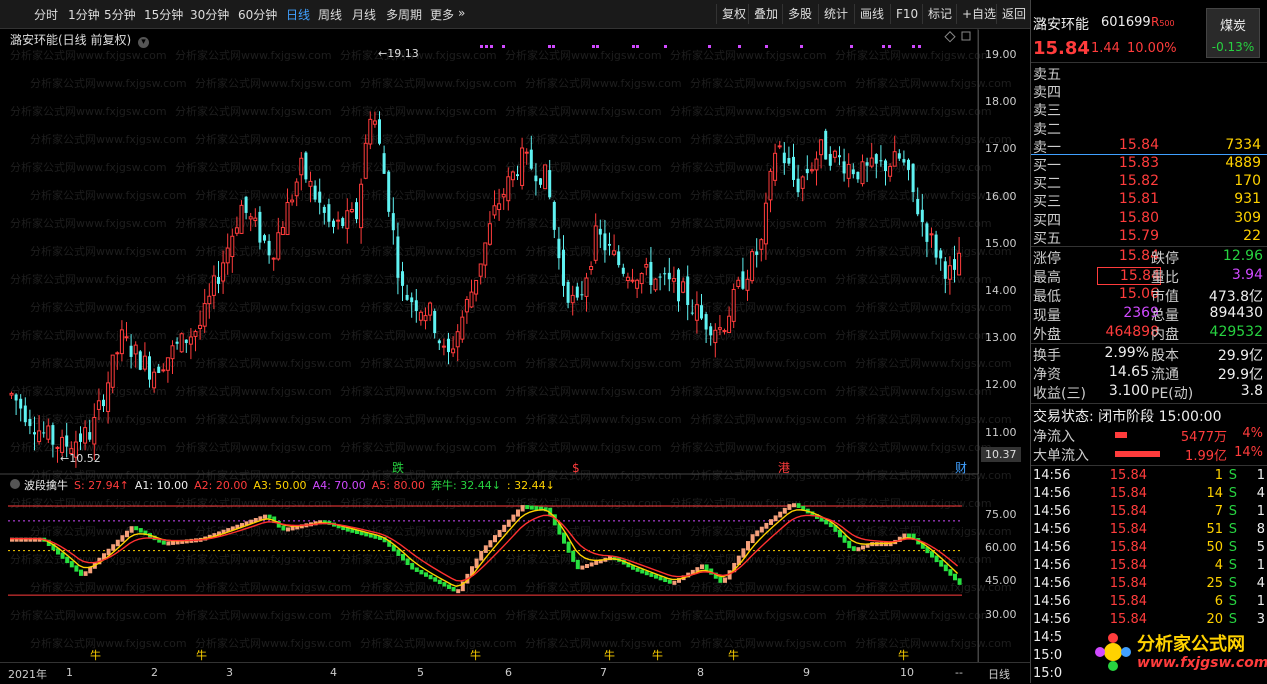 Image resolution: width=1267 pixels, height=684 pixels. I want to click on diamond-icon, so click(950, 37).